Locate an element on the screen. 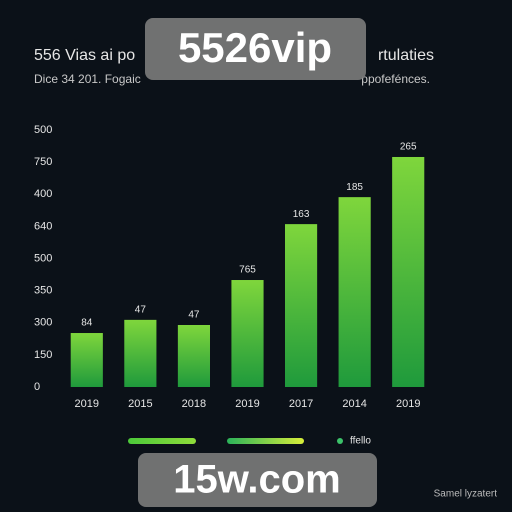 This screenshot has height=512, width=512. data-label: 265 is located at coordinates (408, 147).